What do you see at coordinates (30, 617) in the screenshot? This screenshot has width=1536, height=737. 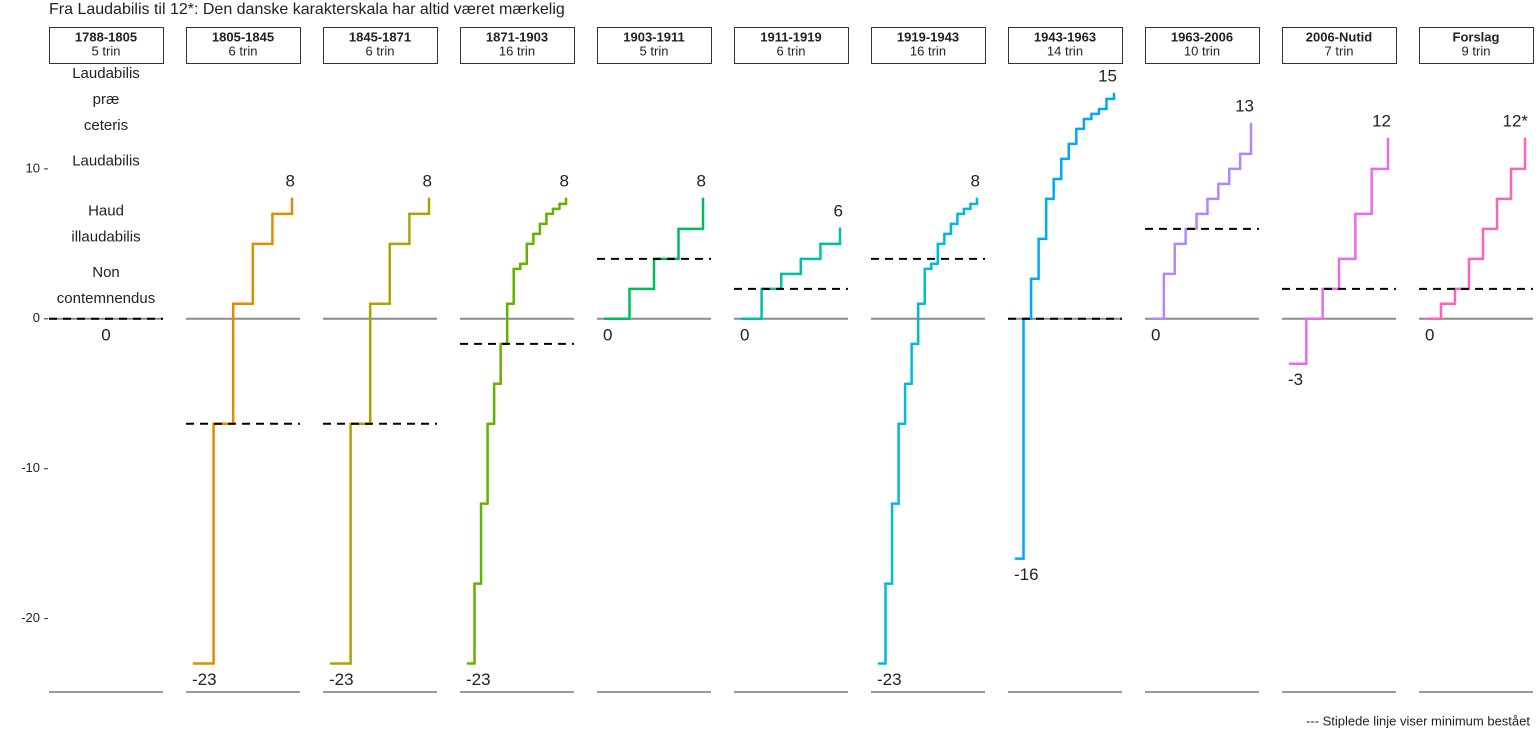 I see `y-tick-label: -20` at bounding box center [30, 617].